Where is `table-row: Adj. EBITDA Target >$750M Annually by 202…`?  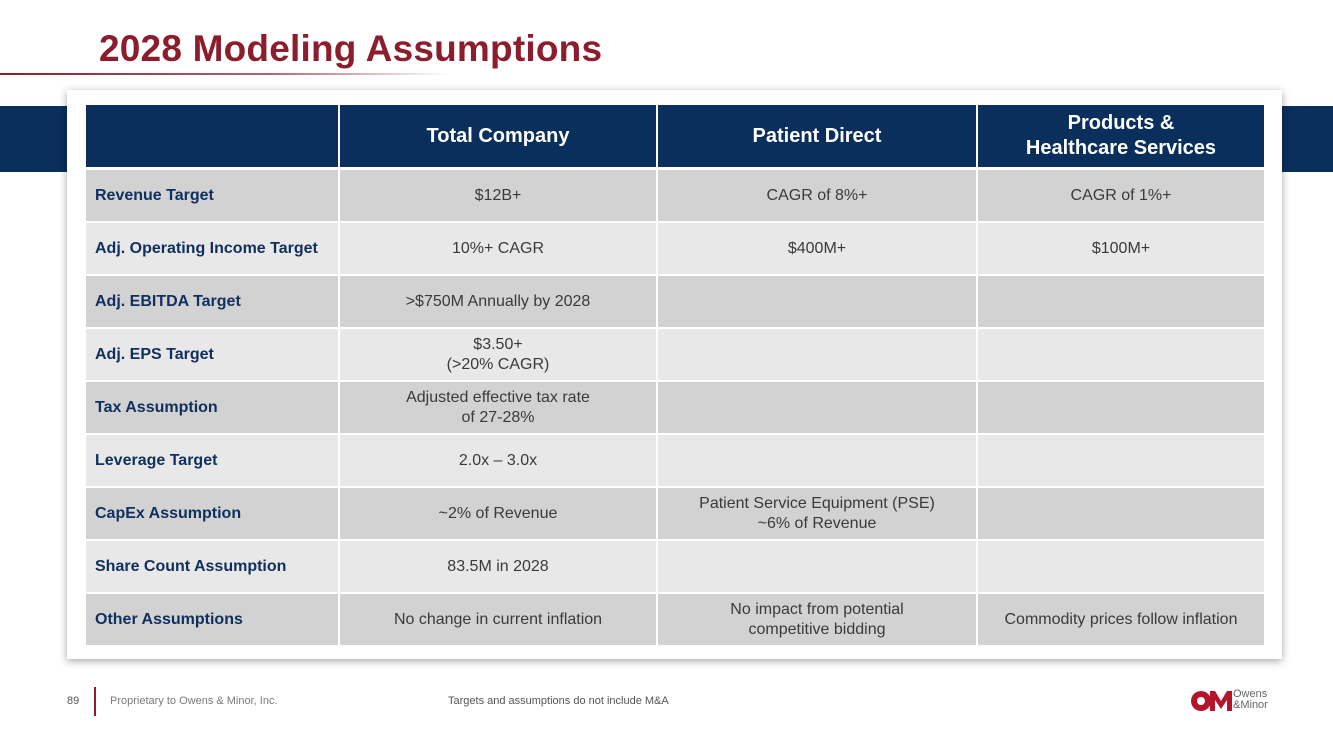
table-row: Adj. EBITDA Target >$750M Annually by 202… is located at coordinates (675, 302).